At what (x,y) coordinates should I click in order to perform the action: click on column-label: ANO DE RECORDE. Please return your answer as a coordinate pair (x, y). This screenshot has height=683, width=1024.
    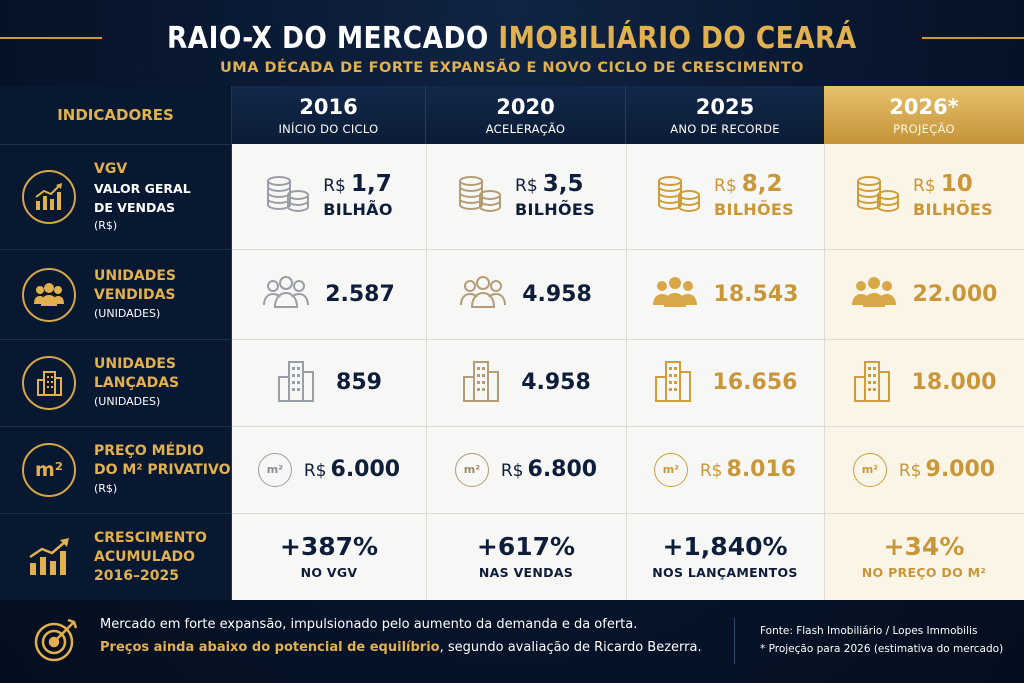
    Looking at the image, I should click on (725, 128).